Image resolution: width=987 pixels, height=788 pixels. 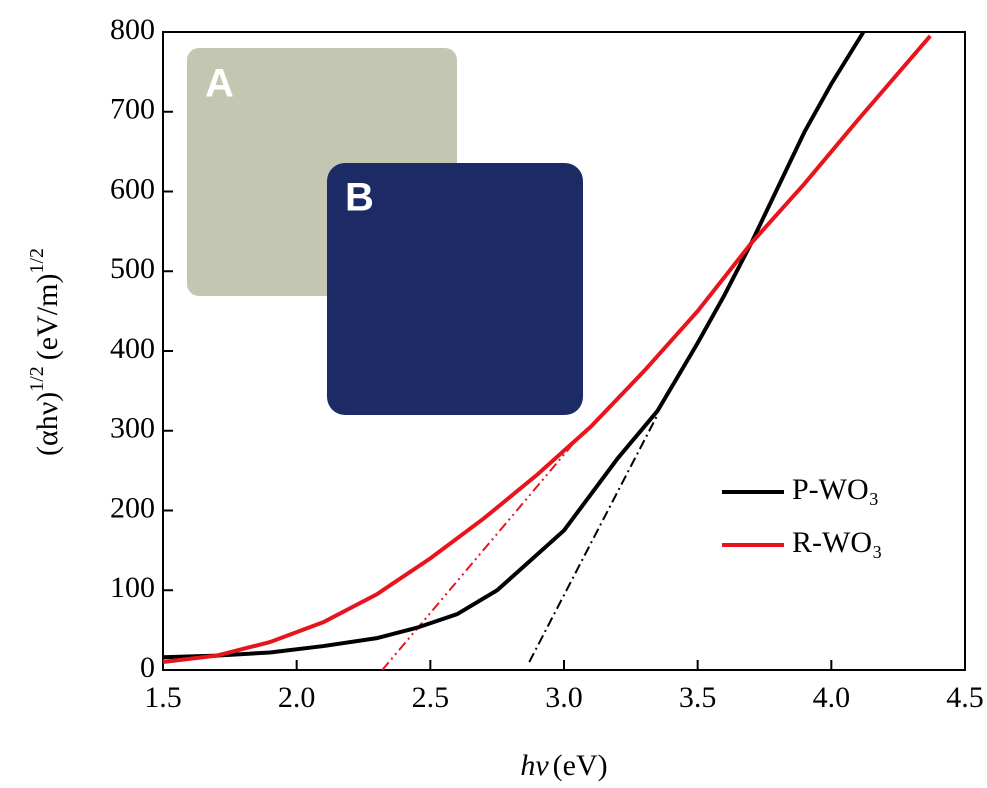 What do you see at coordinates (431, 697) in the screenshot?
I see `x-tick-label: 2.5` at bounding box center [431, 697].